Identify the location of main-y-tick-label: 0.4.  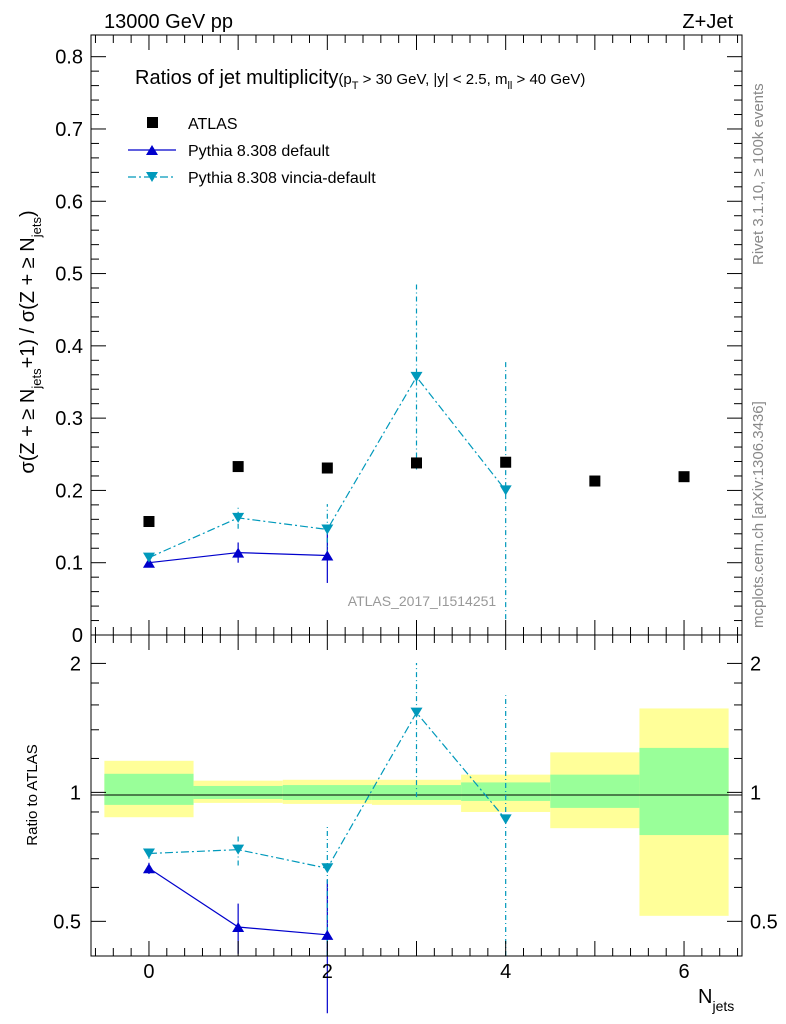
(69, 347).